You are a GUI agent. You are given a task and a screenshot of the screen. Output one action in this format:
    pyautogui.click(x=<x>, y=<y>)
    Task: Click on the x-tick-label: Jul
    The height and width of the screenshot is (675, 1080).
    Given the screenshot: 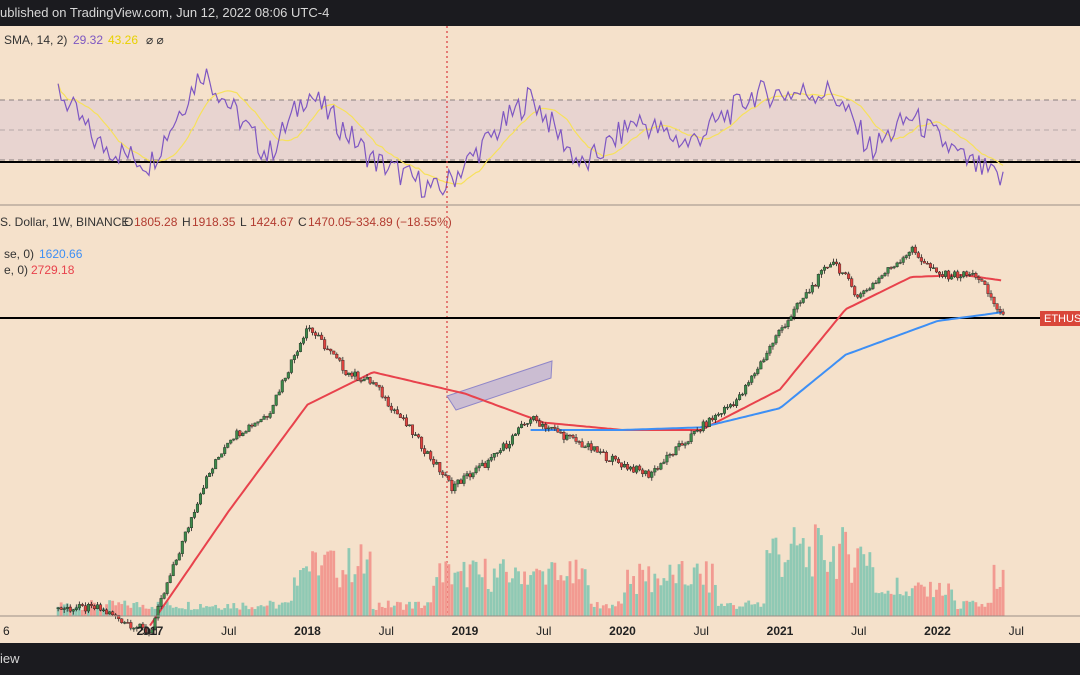 What is the action you would take?
    pyautogui.click(x=386, y=631)
    